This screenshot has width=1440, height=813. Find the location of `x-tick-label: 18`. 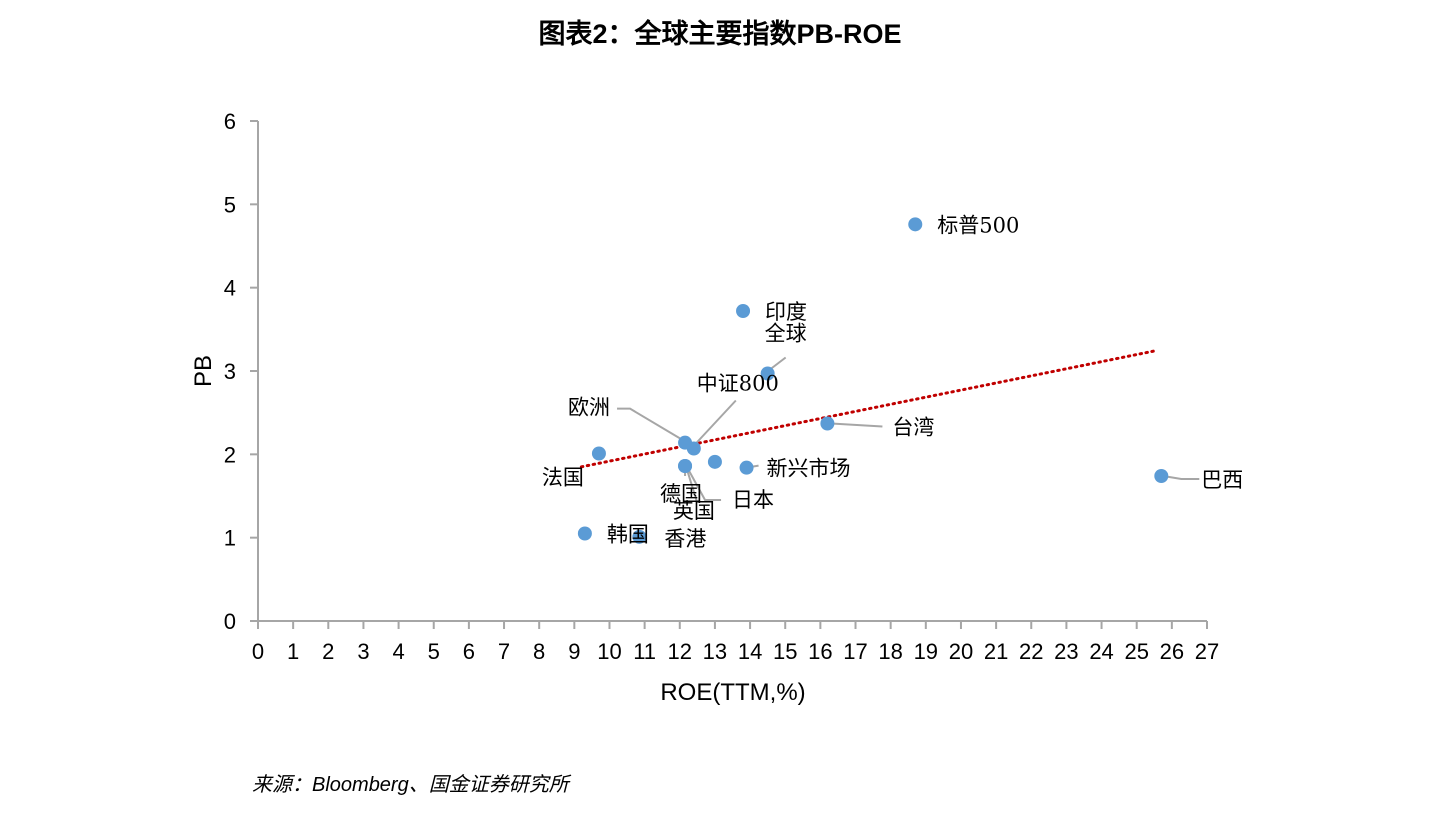

x-tick-label: 18 is located at coordinates (890, 651).